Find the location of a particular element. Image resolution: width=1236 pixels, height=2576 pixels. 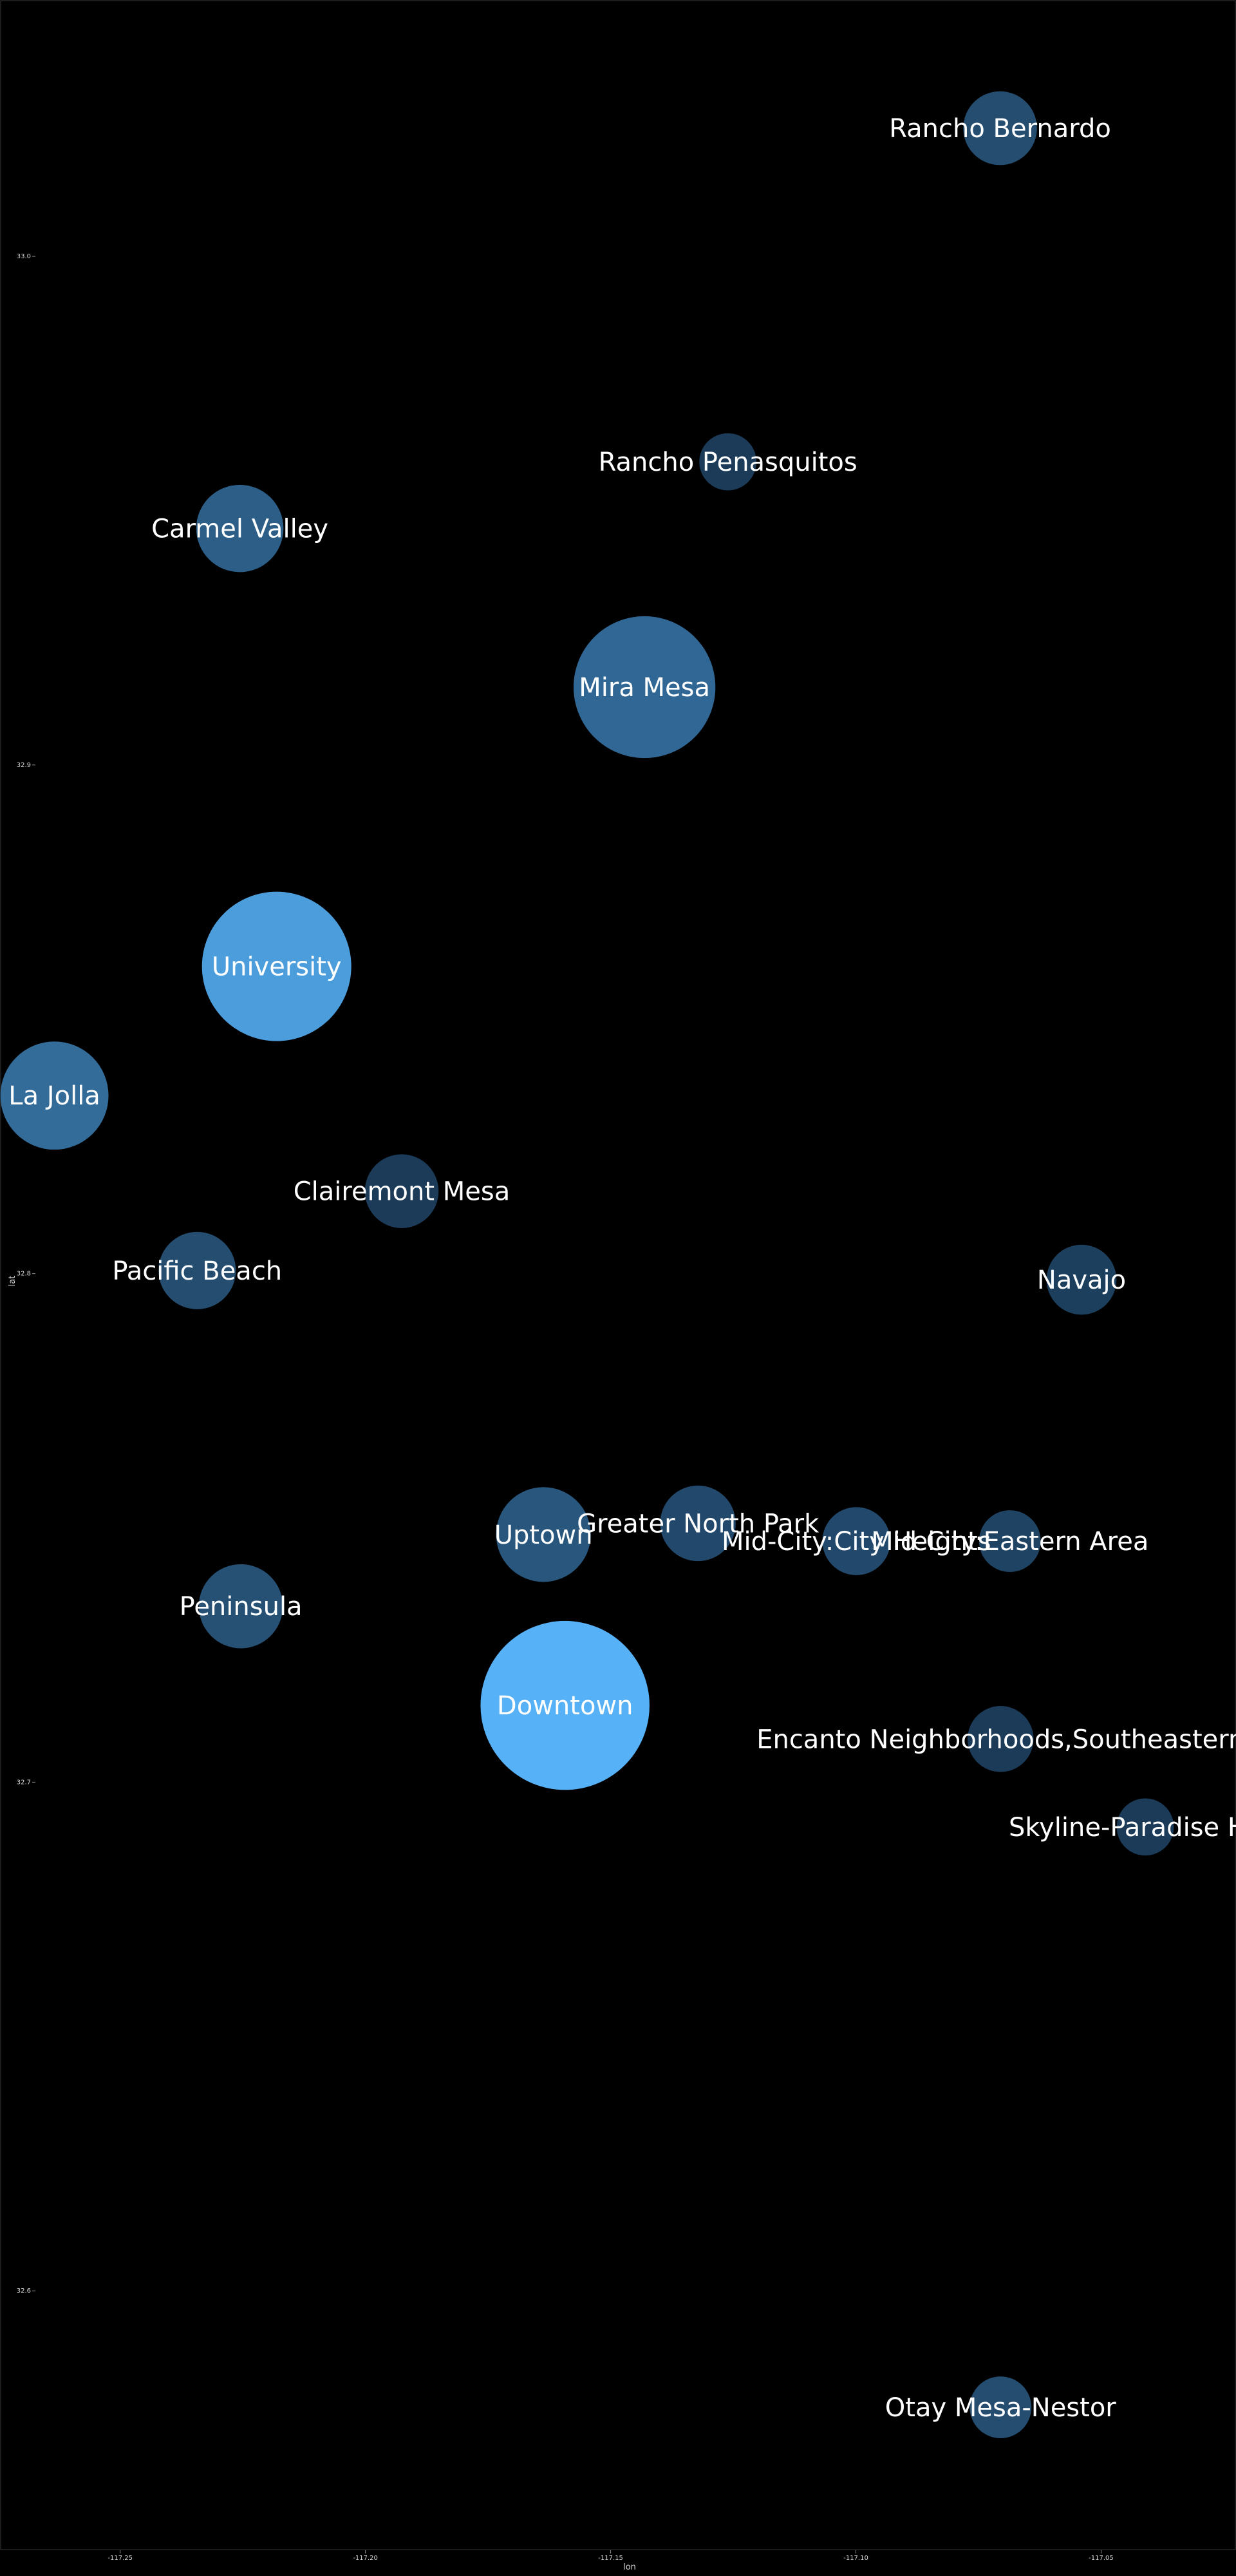

bubble-label: Mid-City:City Heights is located at coordinates (856, 1542).